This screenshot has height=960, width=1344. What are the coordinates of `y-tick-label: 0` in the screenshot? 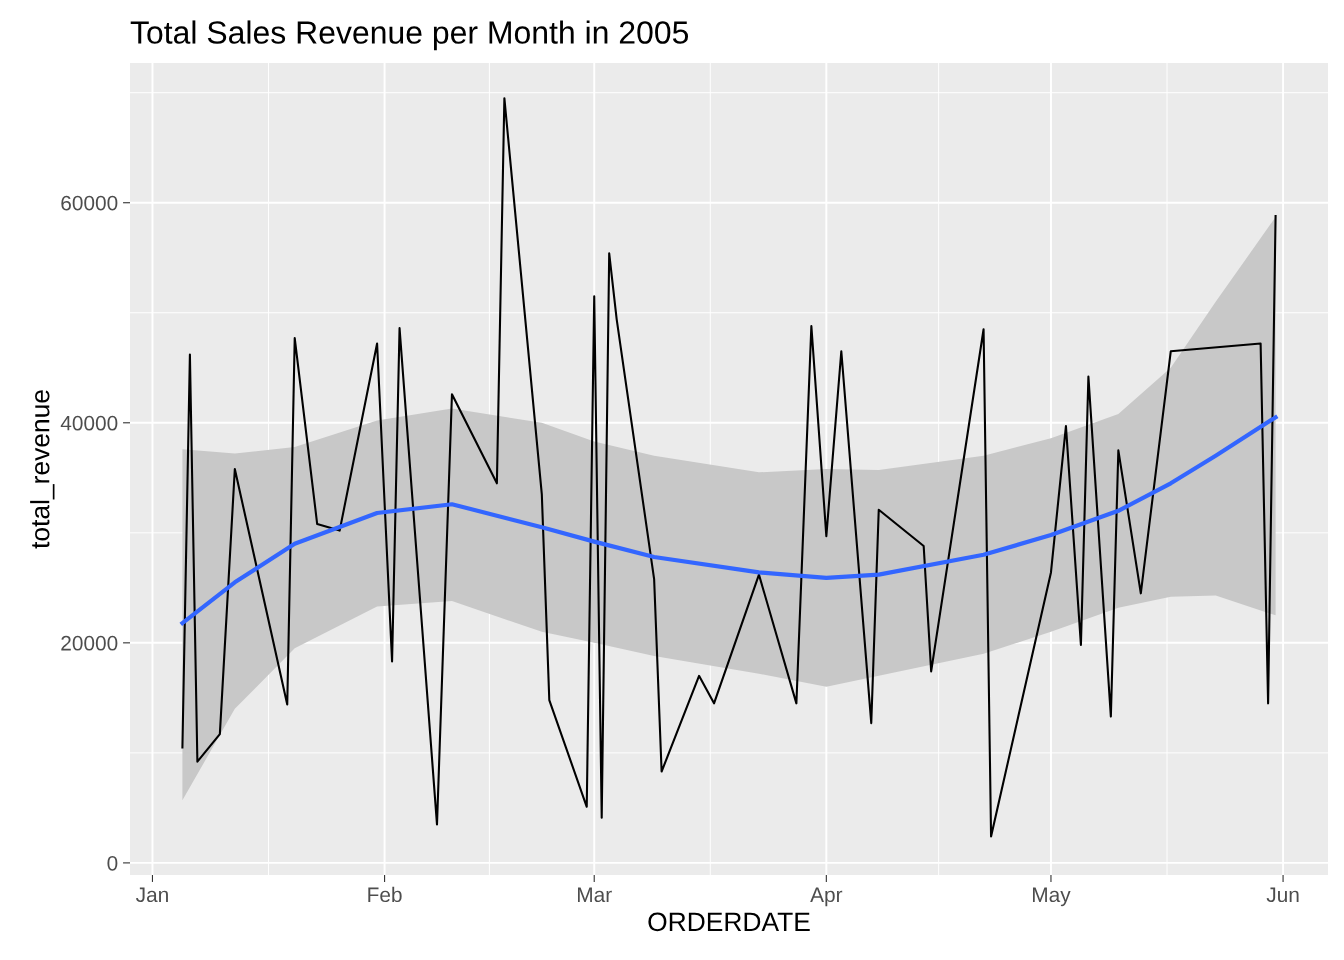 It's located at (112, 863).